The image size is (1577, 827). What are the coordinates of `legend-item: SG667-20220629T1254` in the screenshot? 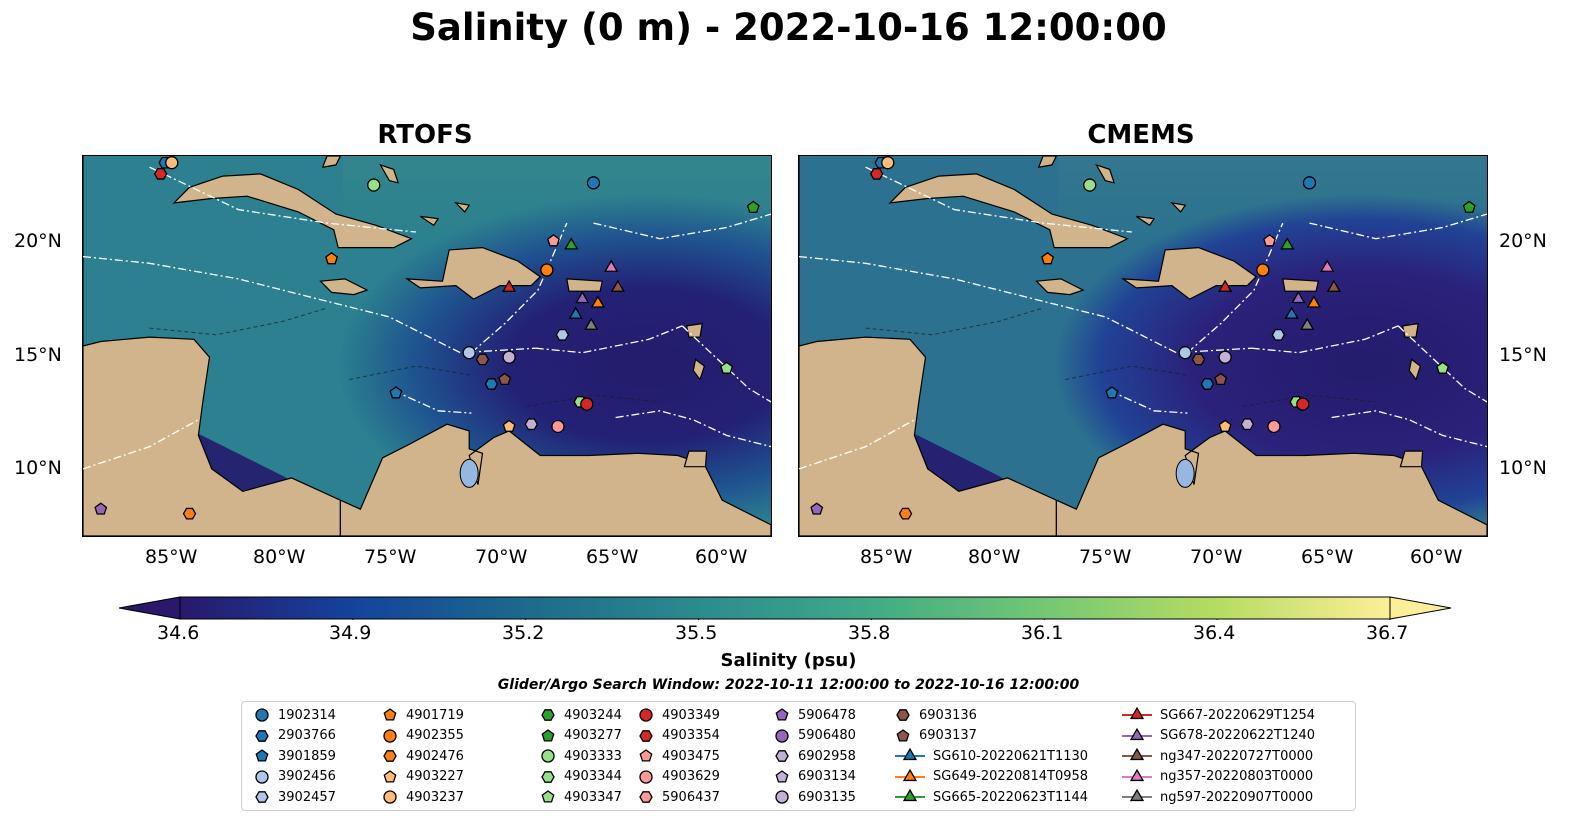 It's located at (1218, 715).